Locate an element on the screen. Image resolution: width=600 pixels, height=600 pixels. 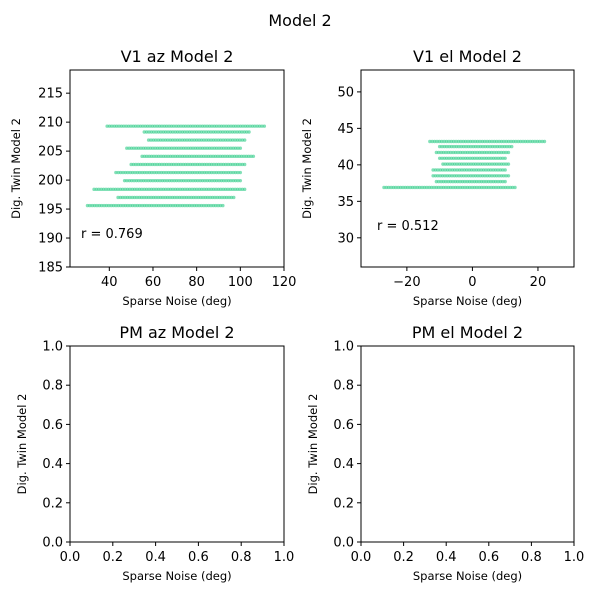
figure-suptitle: Model 2 is located at coordinates (299, 20).